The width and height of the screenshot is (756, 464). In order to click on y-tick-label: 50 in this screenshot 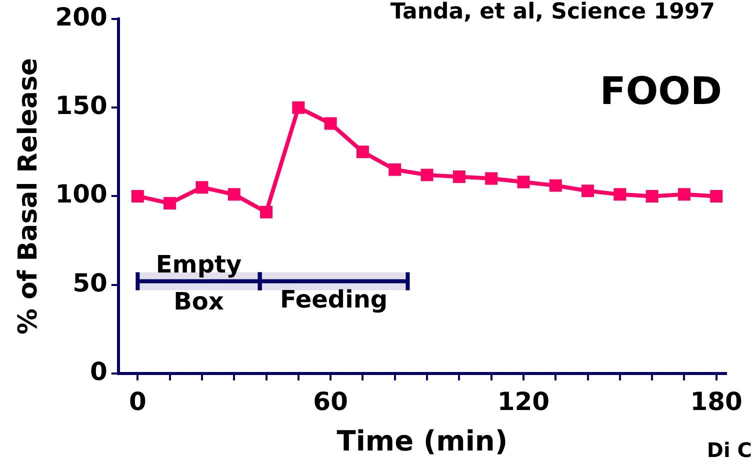, I will do `click(90, 283)`.